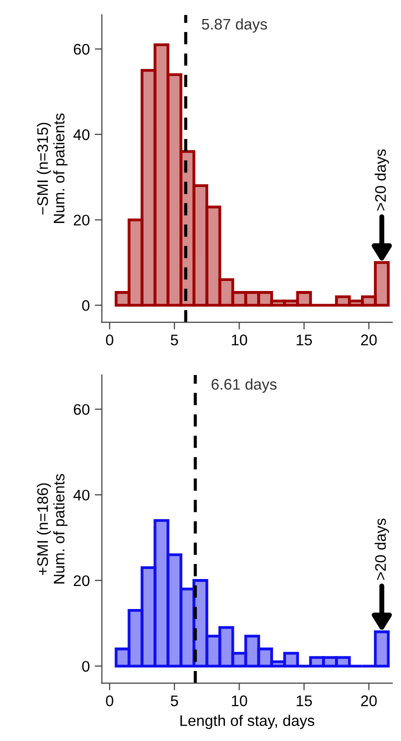 This screenshot has width=401, height=741. What do you see at coordinates (247, 722) in the screenshot?
I see `x-axis-title: Length of stay, days` at bounding box center [247, 722].